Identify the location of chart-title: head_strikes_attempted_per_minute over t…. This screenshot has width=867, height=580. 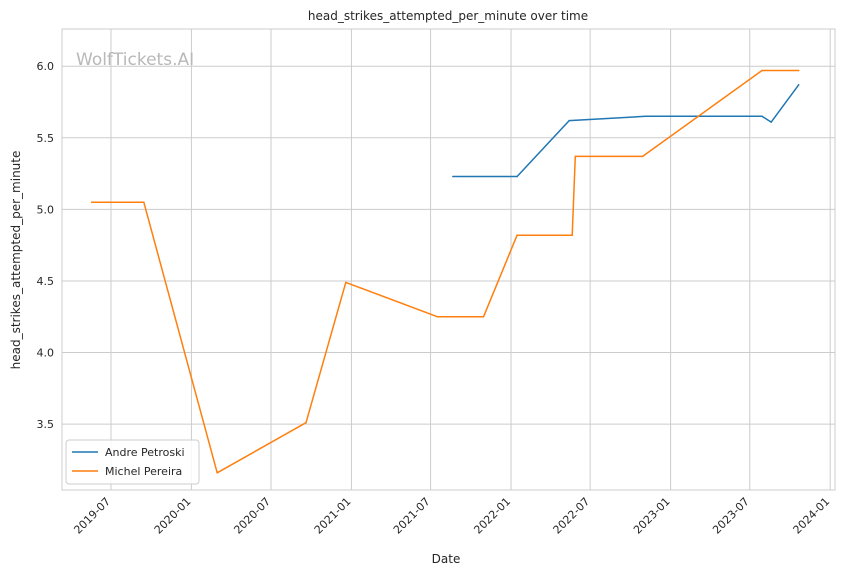
(448, 16).